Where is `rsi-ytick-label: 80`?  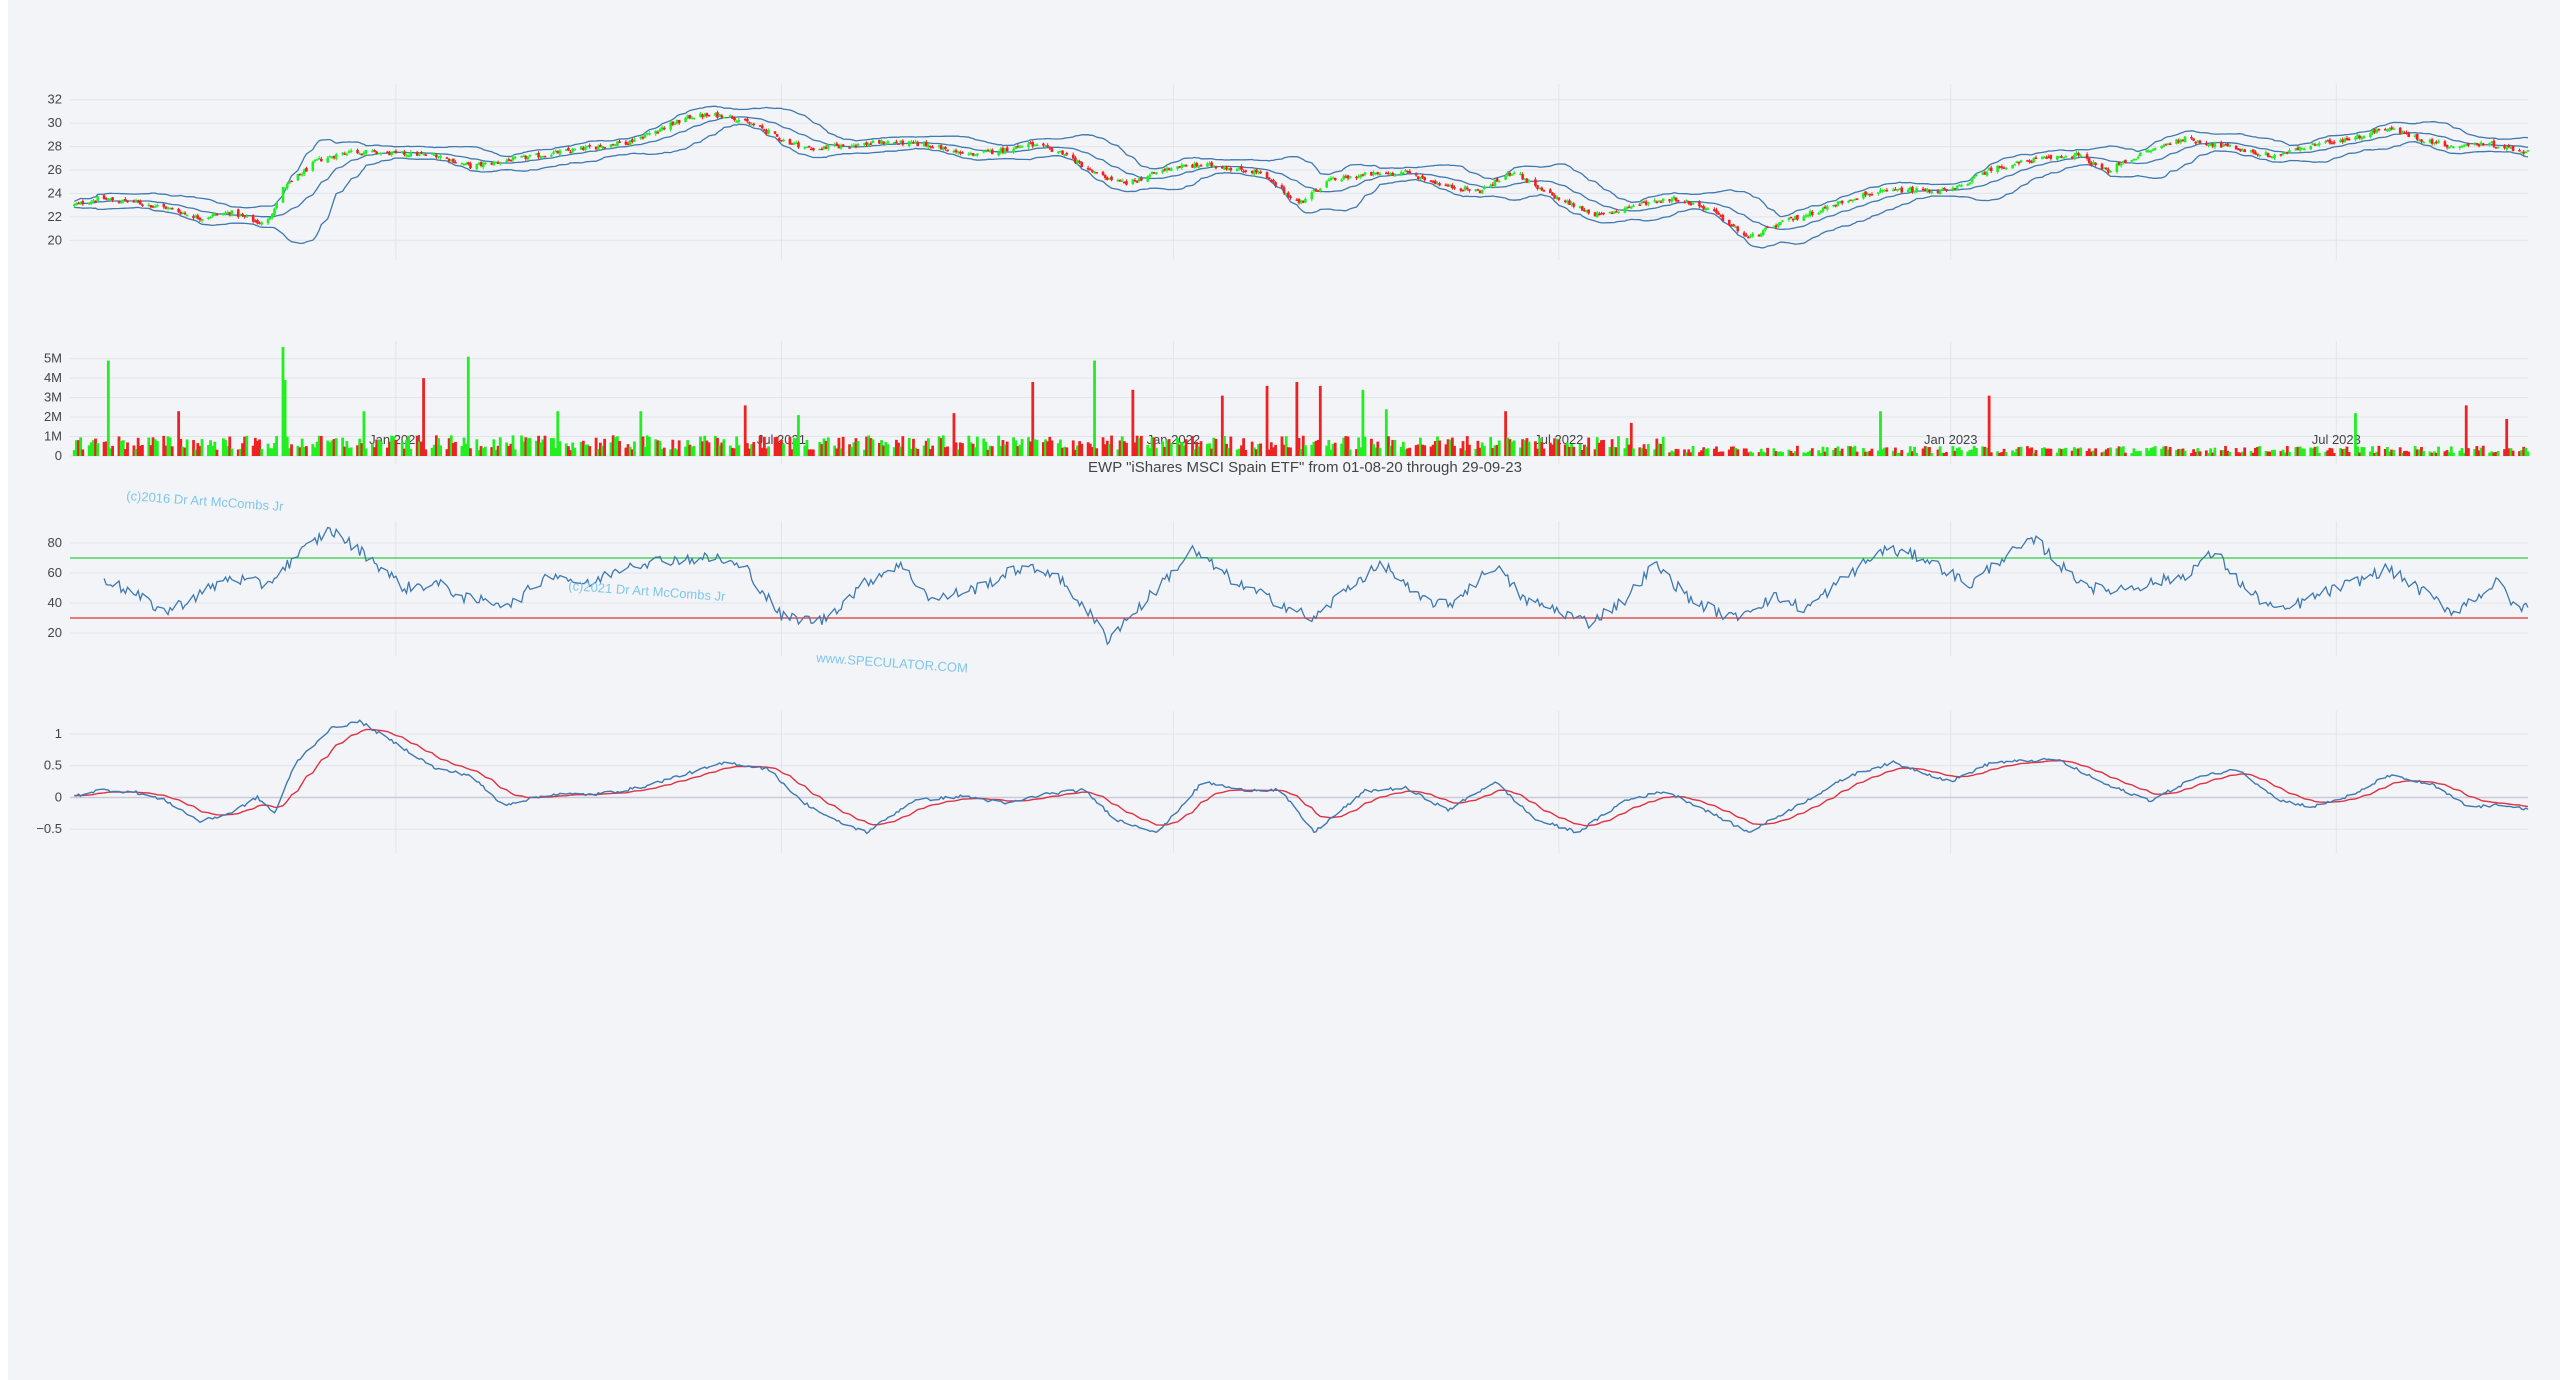
rsi-ytick-label: 80 is located at coordinates (55, 542).